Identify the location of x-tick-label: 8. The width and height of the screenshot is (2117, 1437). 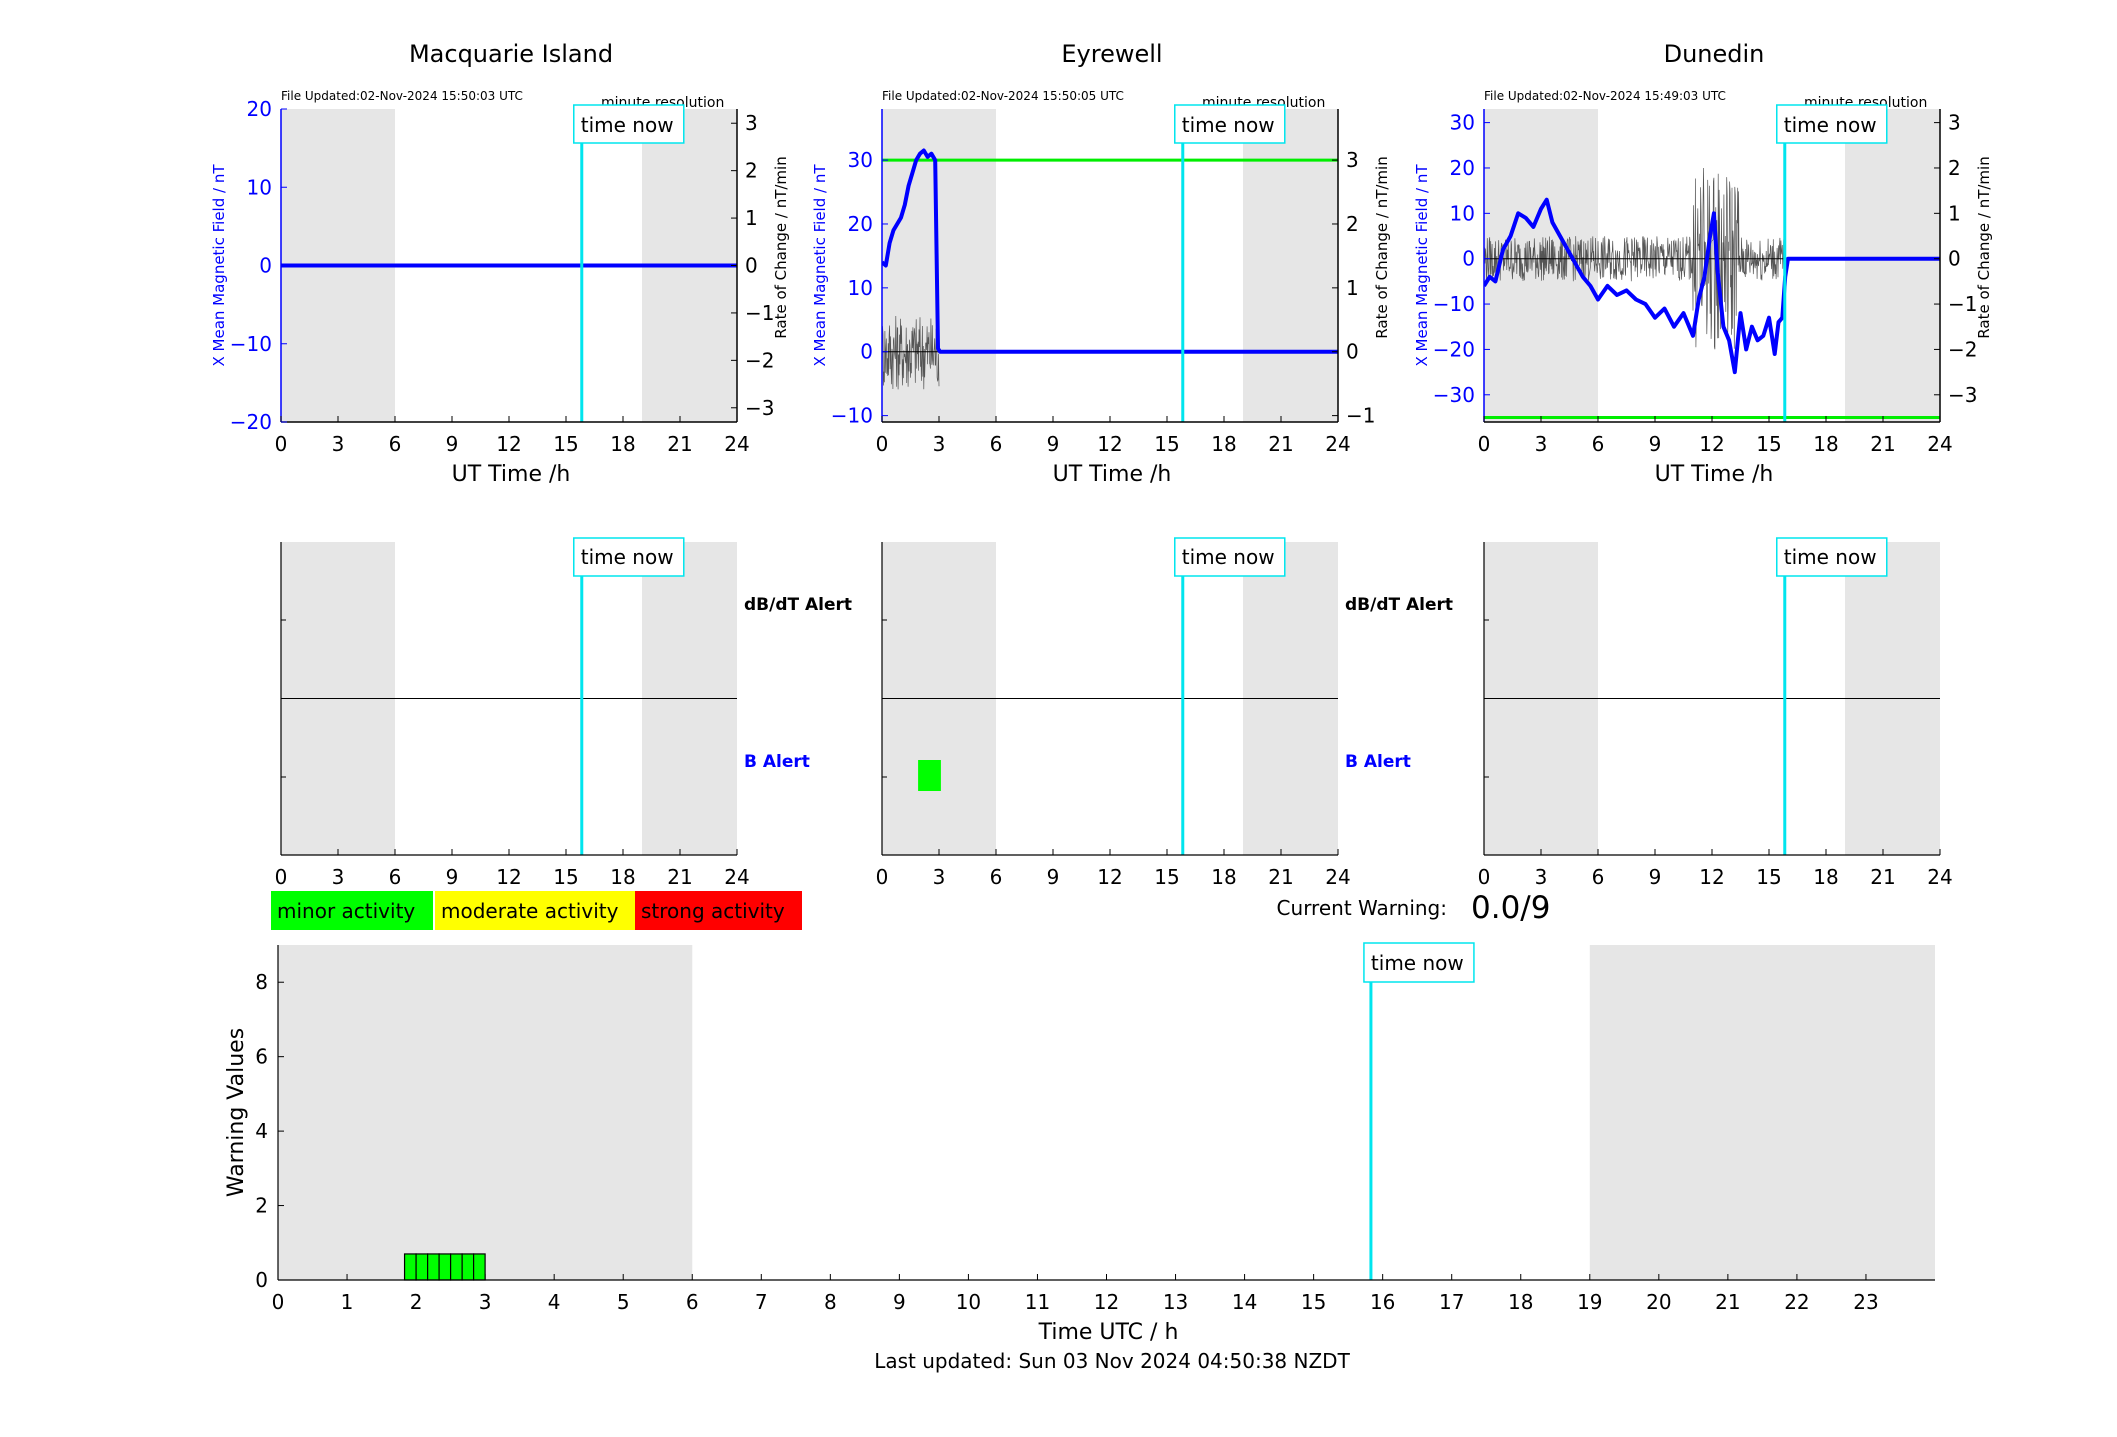
(830, 1302).